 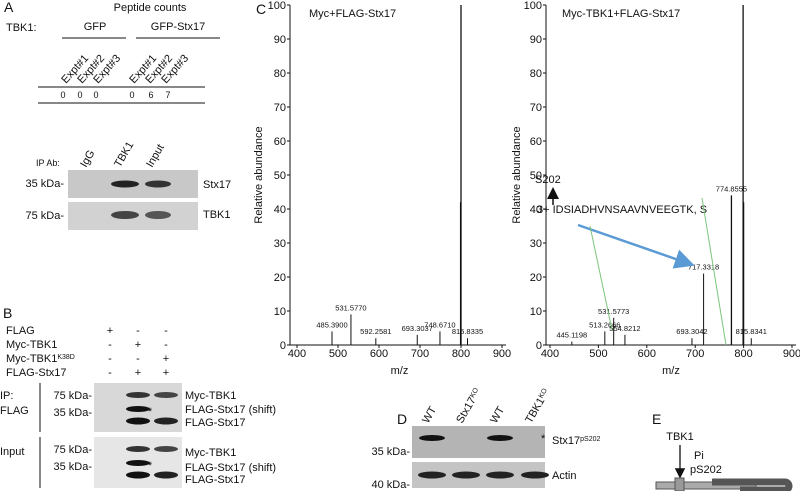 What do you see at coordinates (621, 14) in the screenshot?
I see `spectrum-title: Myc-TBK1+FLAG-Stx17` at bounding box center [621, 14].